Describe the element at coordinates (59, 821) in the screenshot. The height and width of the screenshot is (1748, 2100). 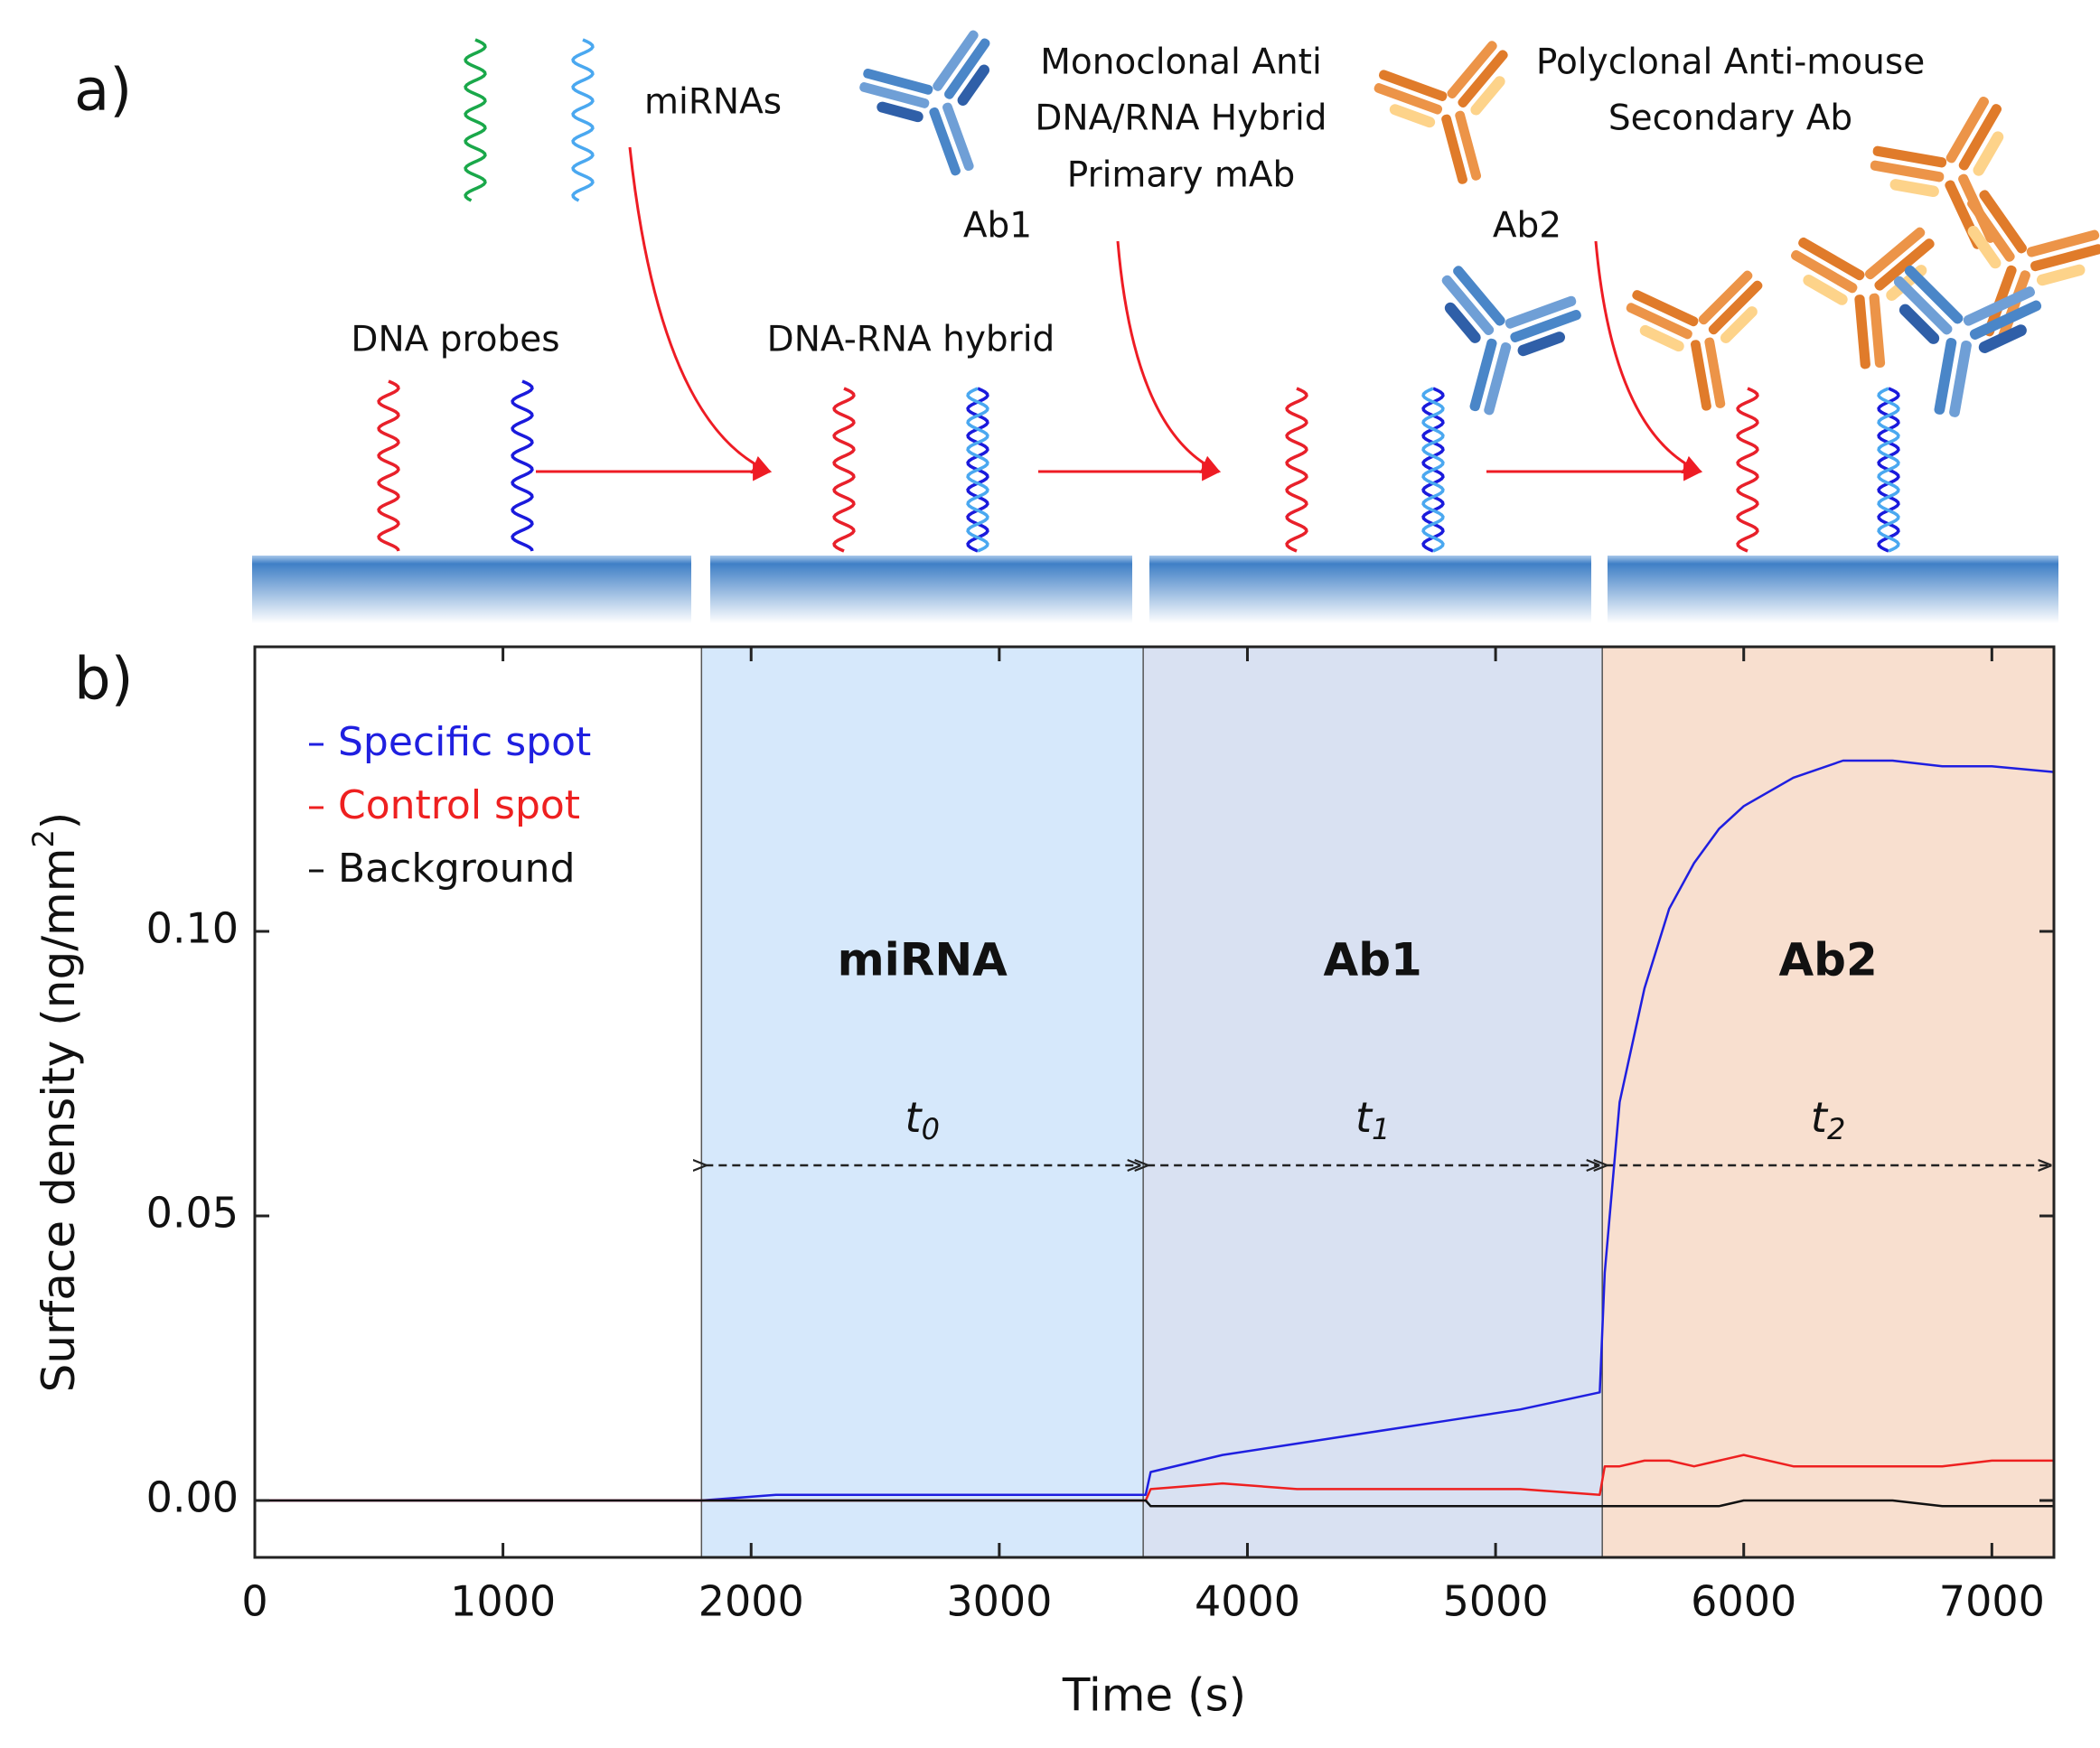
I see `y-axis-label-part: )` at that location.